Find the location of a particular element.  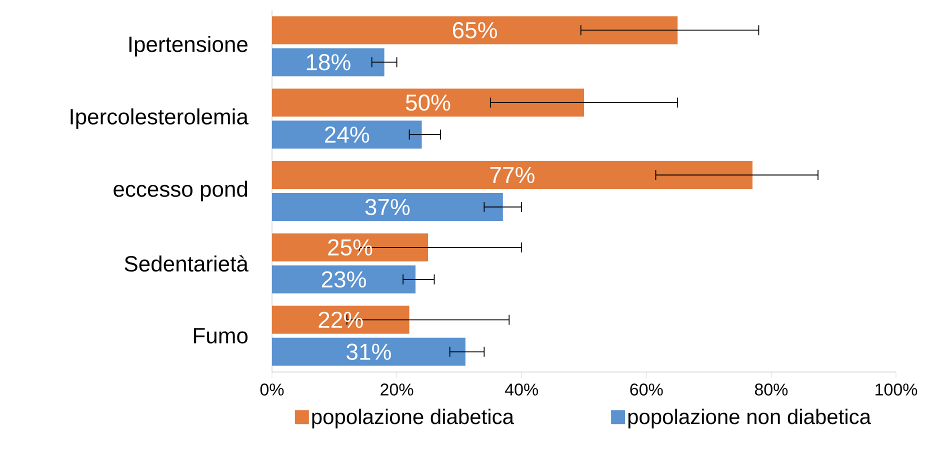

data-label: 65% is located at coordinates (474, 30).